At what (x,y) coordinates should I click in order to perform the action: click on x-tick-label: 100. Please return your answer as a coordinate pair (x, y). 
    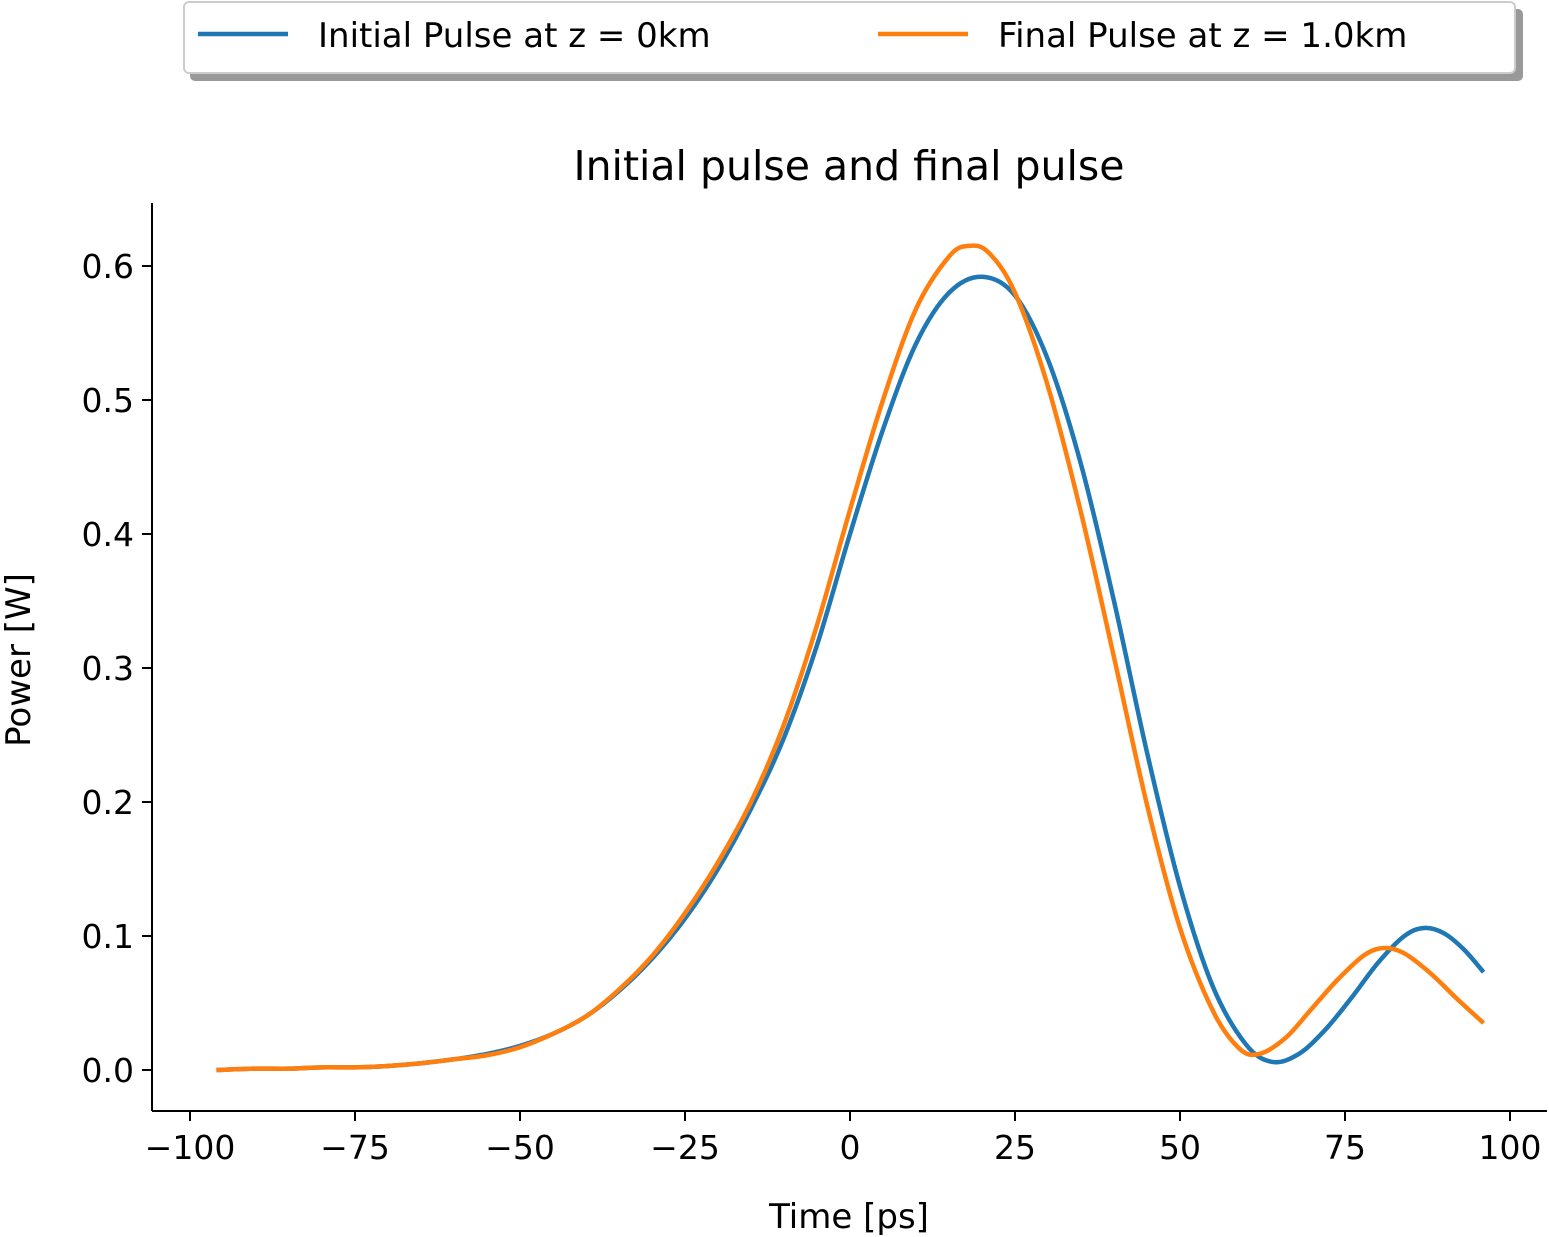
    Looking at the image, I should click on (1510, 1147).